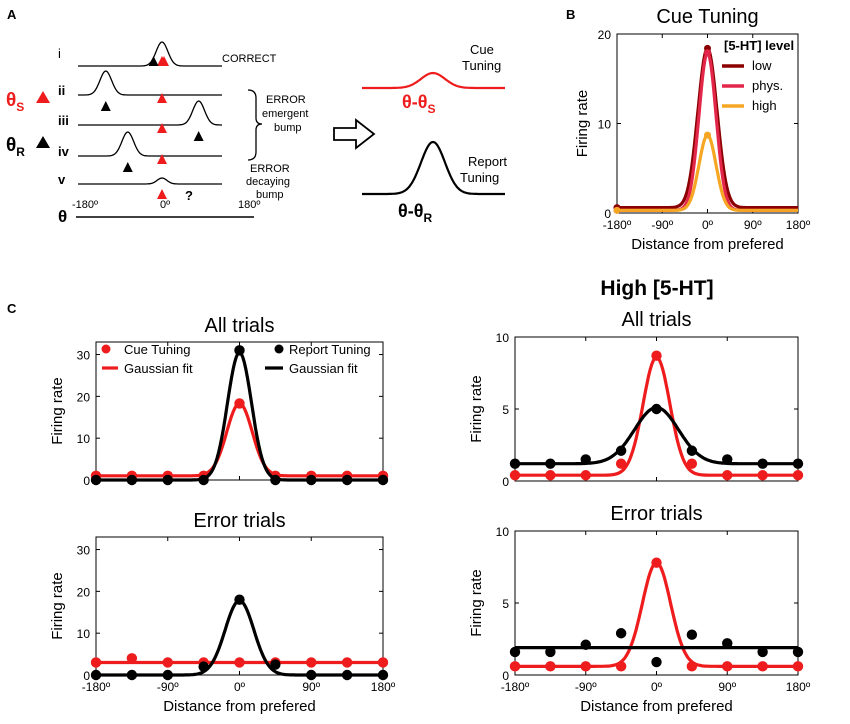  I want to click on report-tuning-label-line1: Report, so click(487, 161).